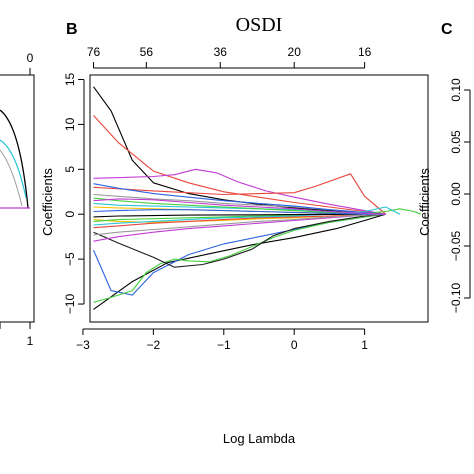 The width and height of the screenshot is (474, 474). I want to click on y-tick-label: −10, so click(70, 304).